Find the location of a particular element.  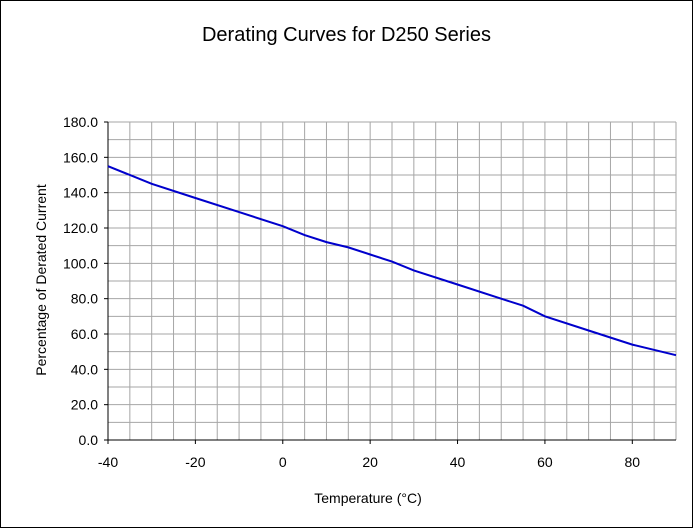

chart-title: Derating Curves for D250 Series is located at coordinates (346, 35).